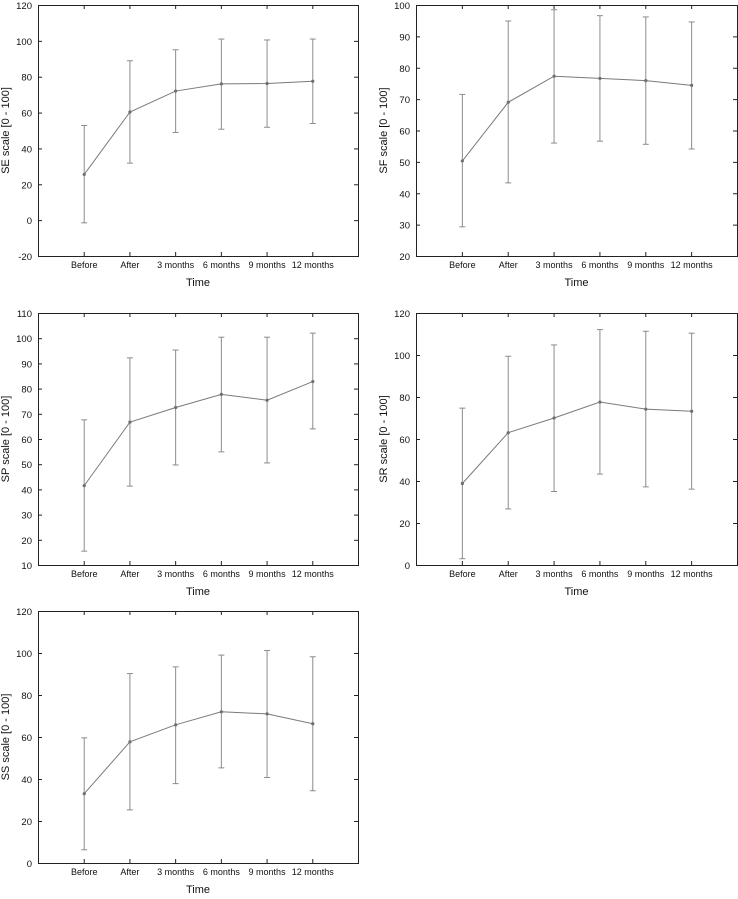  I want to click on y-axis-label: SE scale [0 - 100], so click(6, 130).